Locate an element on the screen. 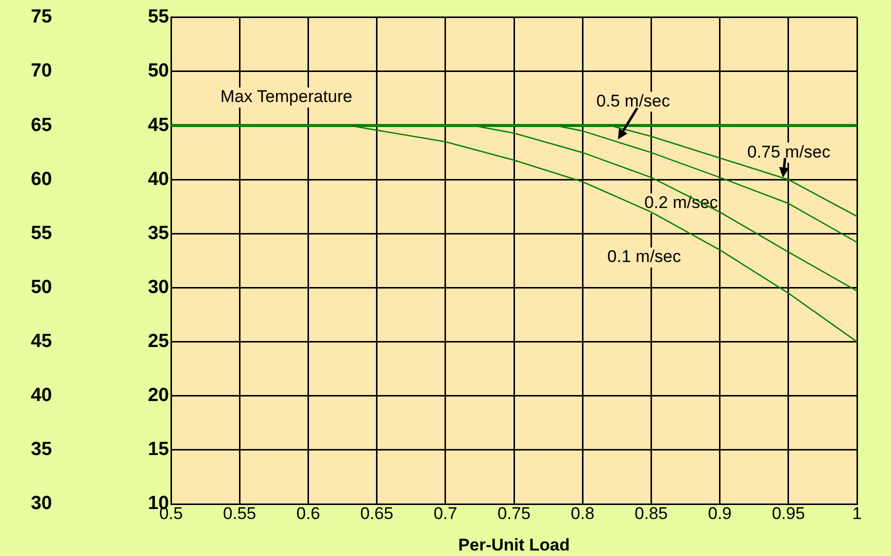  y-tick-label: 40 is located at coordinates (158, 179).